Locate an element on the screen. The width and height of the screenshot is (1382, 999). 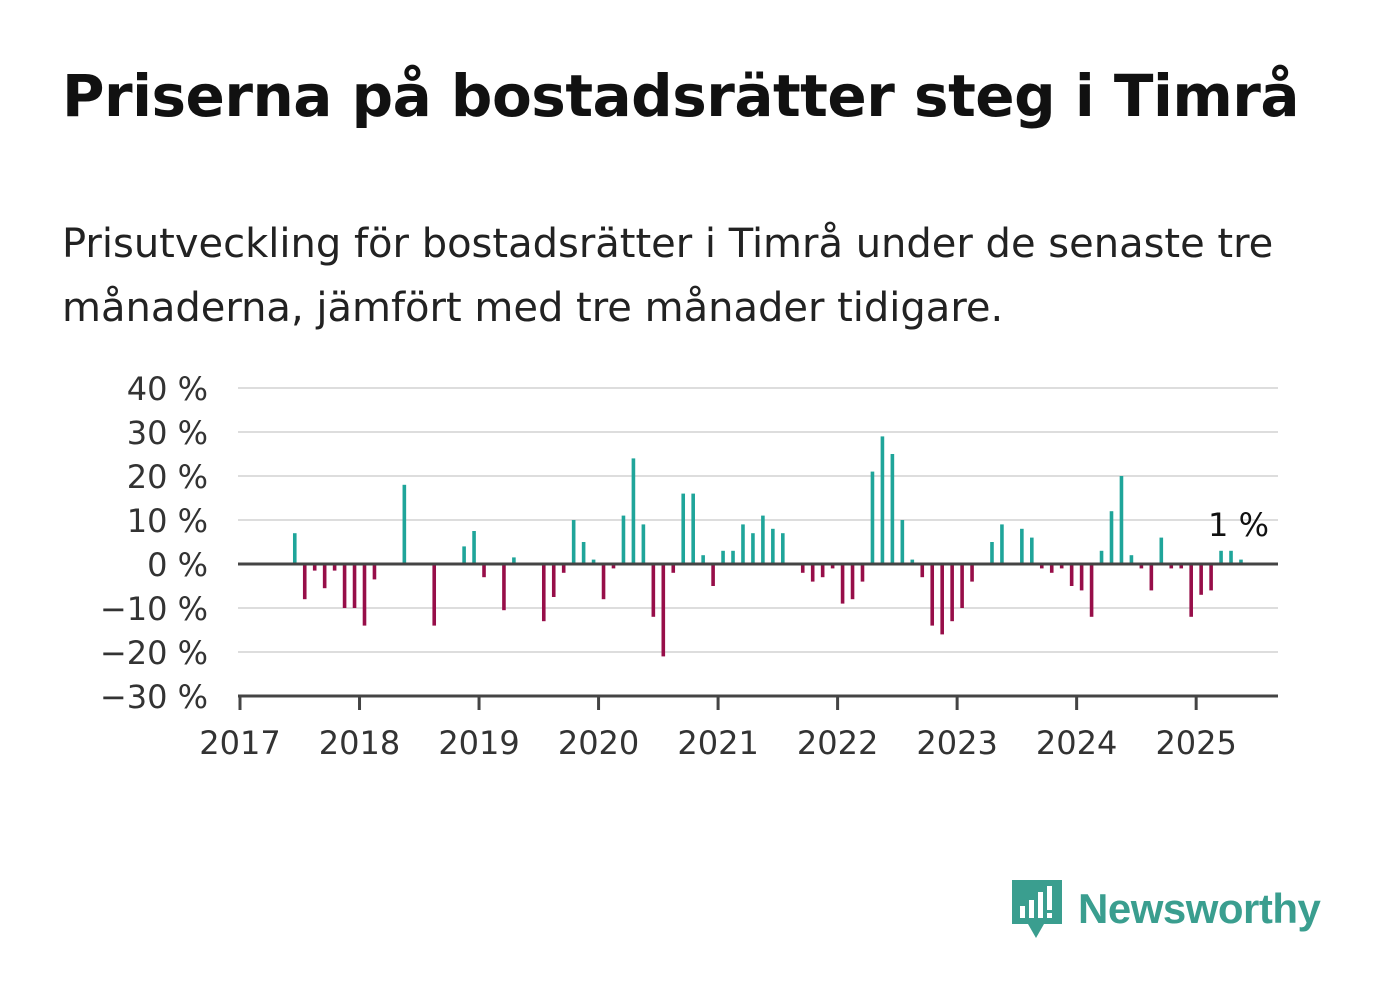
newsworthy-brand: Newsworthy is located at coordinates (1165, 909).